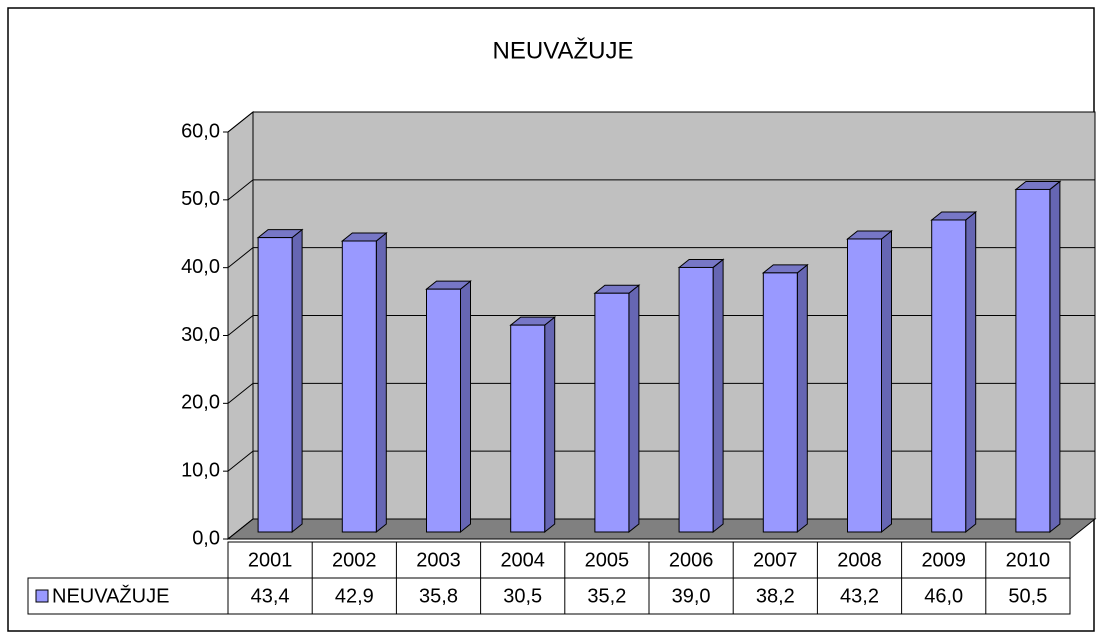 This screenshot has width=1102, height=644. Describe the element at coordinates (775, 560) in the screenshot. I see `x-tick-label: 2007` at that location.